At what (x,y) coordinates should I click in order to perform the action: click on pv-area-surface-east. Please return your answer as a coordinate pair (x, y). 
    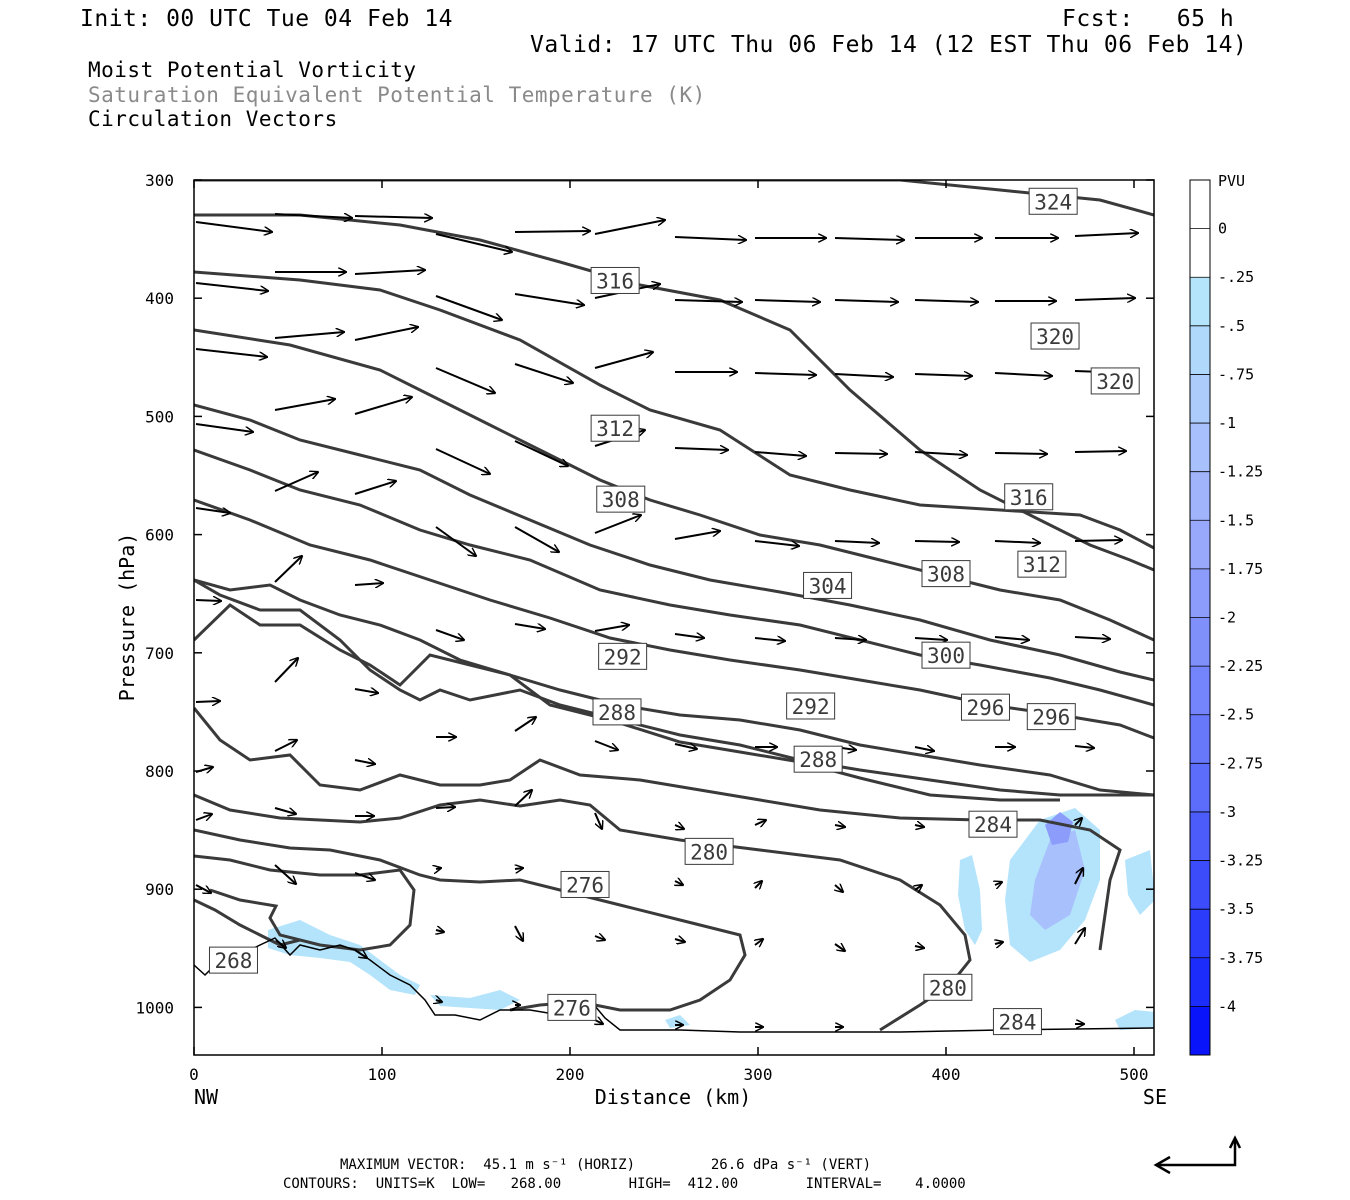
    Looking at the image, I should click on (1134, 1020).